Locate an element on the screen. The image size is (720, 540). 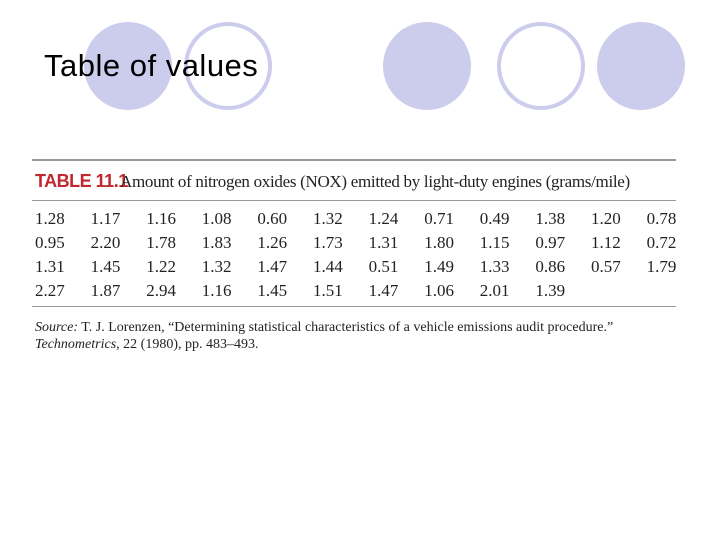
table-cell: 1.38 is located at coordinates (550, 218).